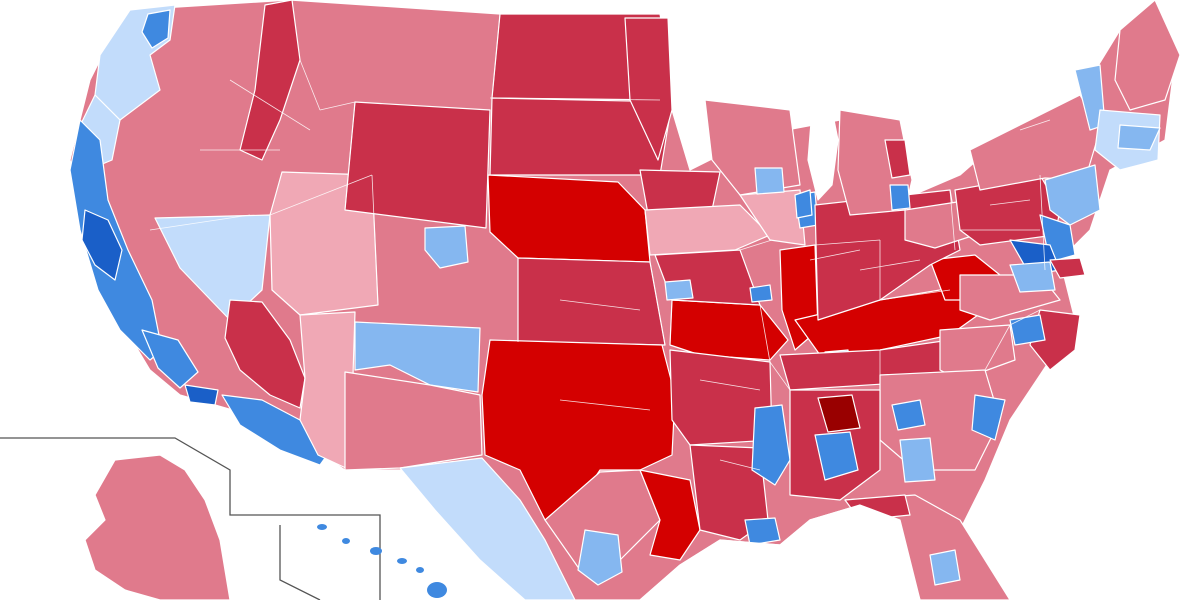  Describe the element at coordinates (648, 89) in the screenshot. I see `region-minnesota-west` at that location.